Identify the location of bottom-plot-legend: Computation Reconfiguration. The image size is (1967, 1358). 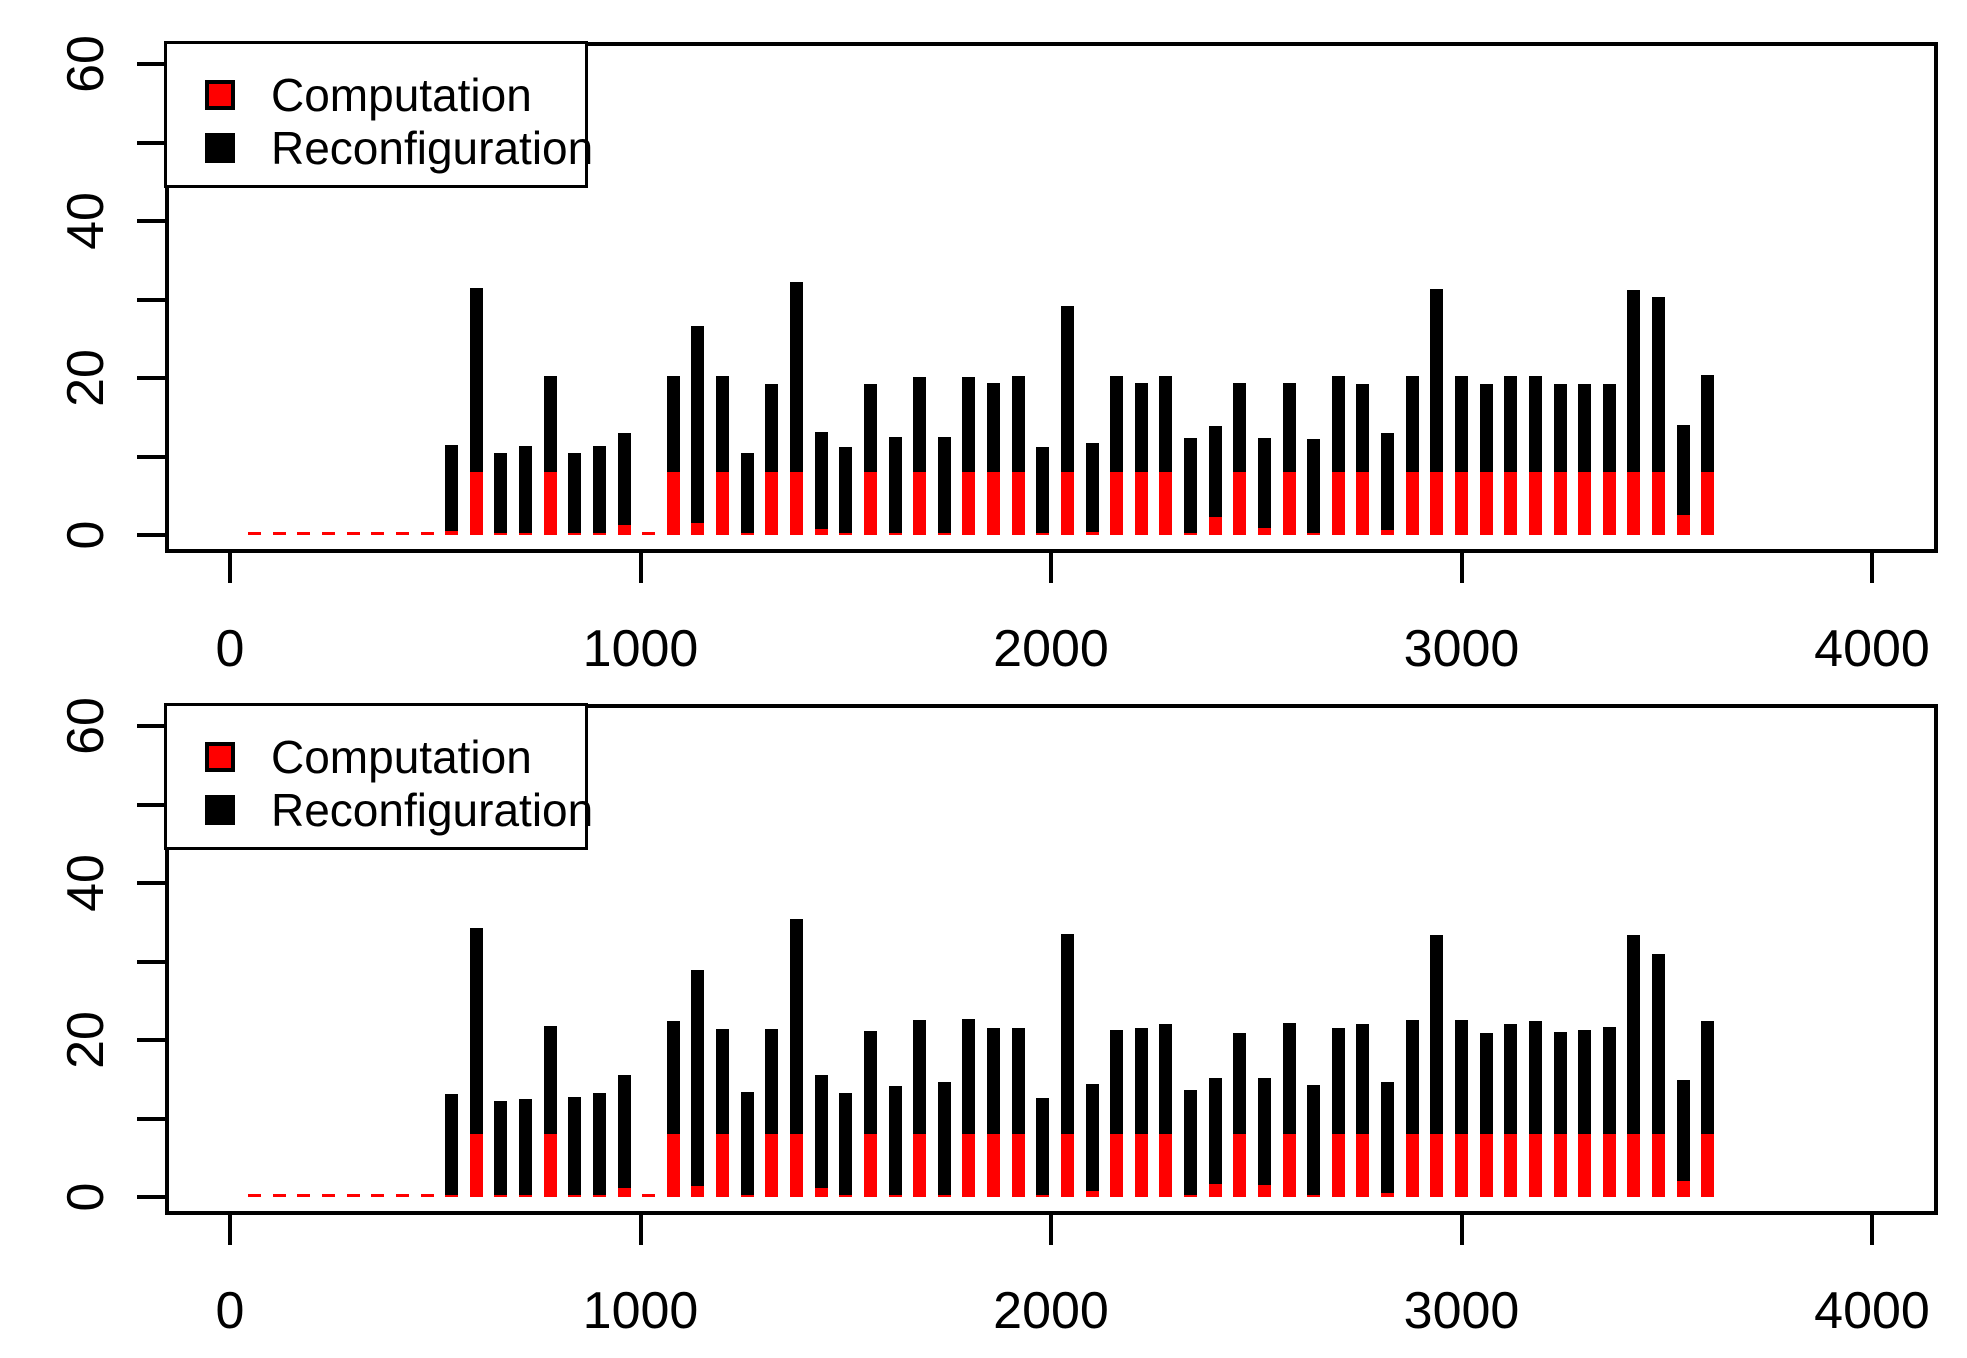
(378, 776).